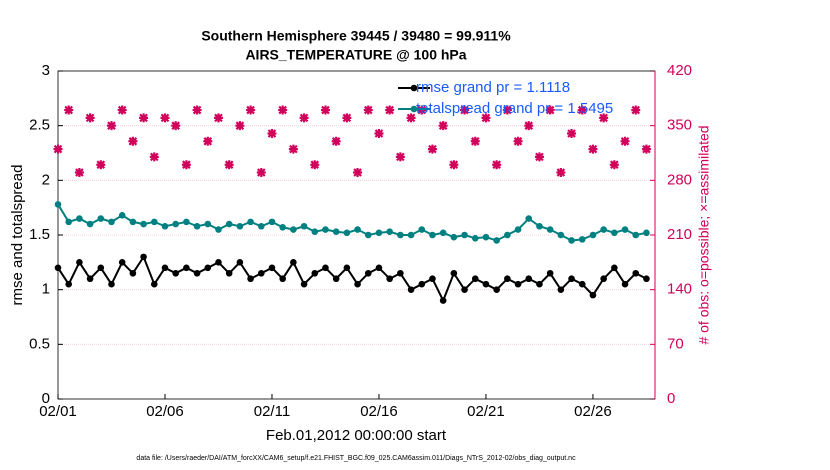 Image resolution: width=830 pixels, height=470 pixels. I want to click on legend-label: totalspread grand pr = 1.5495, so click(514, 108).